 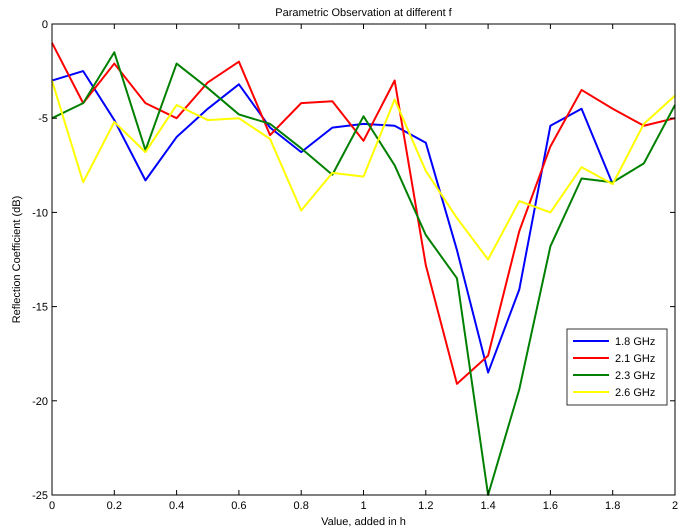 What do you see at coordinates (114, 506) in the screenshot?
I see `x-tick-label: 0.2` at bounding box center [114, 506].